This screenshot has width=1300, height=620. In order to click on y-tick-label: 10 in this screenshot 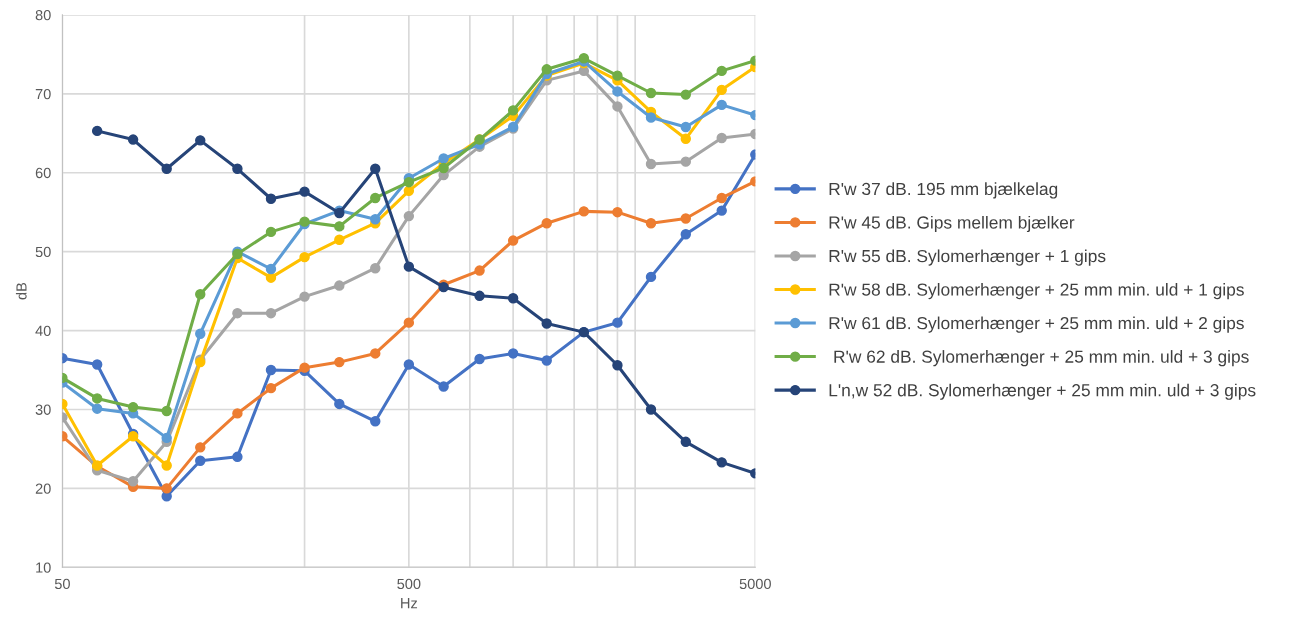, I will do `click(43, 567)`.